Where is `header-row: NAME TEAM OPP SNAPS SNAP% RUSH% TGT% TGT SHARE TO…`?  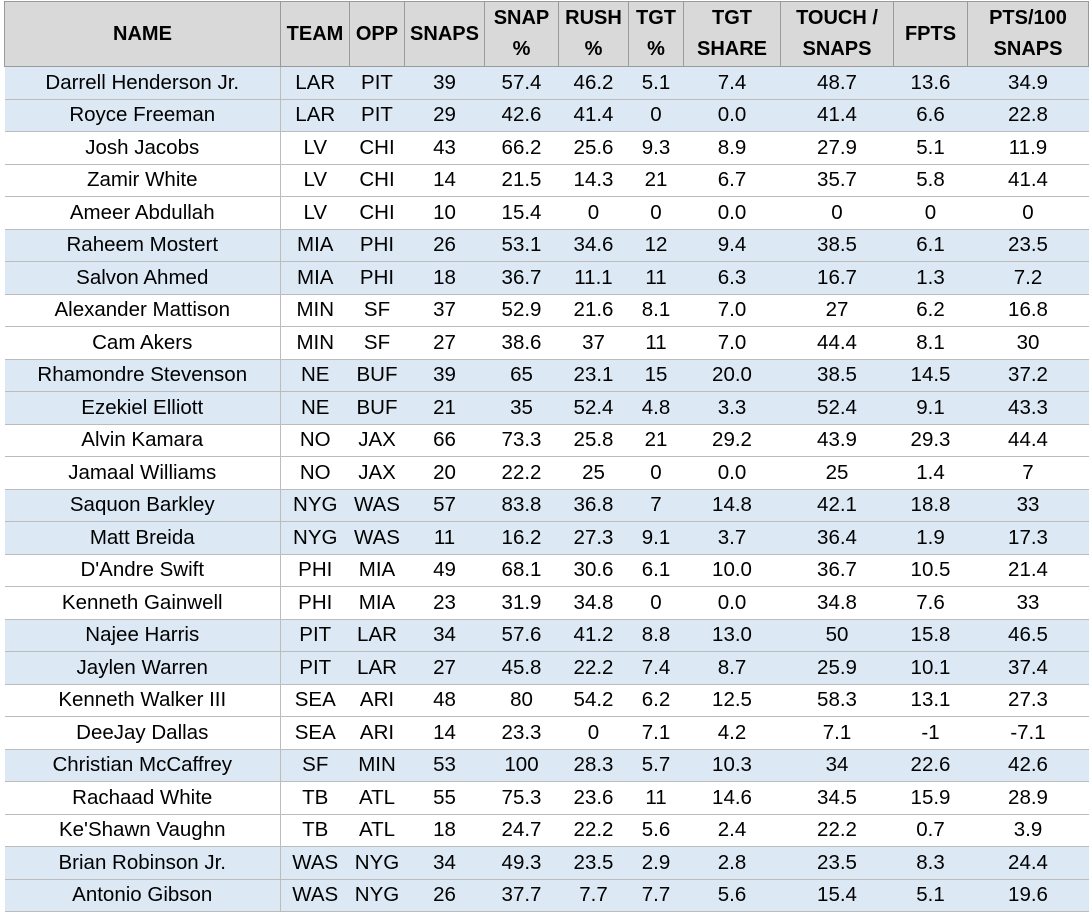 header-row: NAME TEAM OPP SNAPS SNAP% RUSH% TGT% TGT SHARE TO… is located at coordinates (546, 34).